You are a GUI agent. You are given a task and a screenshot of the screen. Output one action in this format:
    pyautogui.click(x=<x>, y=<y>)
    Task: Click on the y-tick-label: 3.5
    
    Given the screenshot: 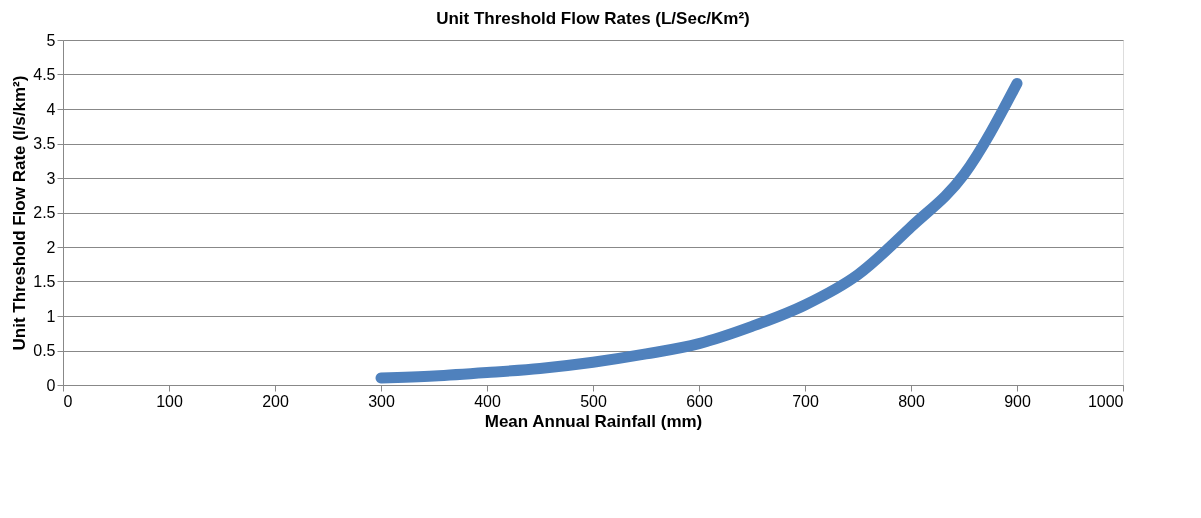 What is the action you would take?
    pyautogui.click(x=44, y=143)
    